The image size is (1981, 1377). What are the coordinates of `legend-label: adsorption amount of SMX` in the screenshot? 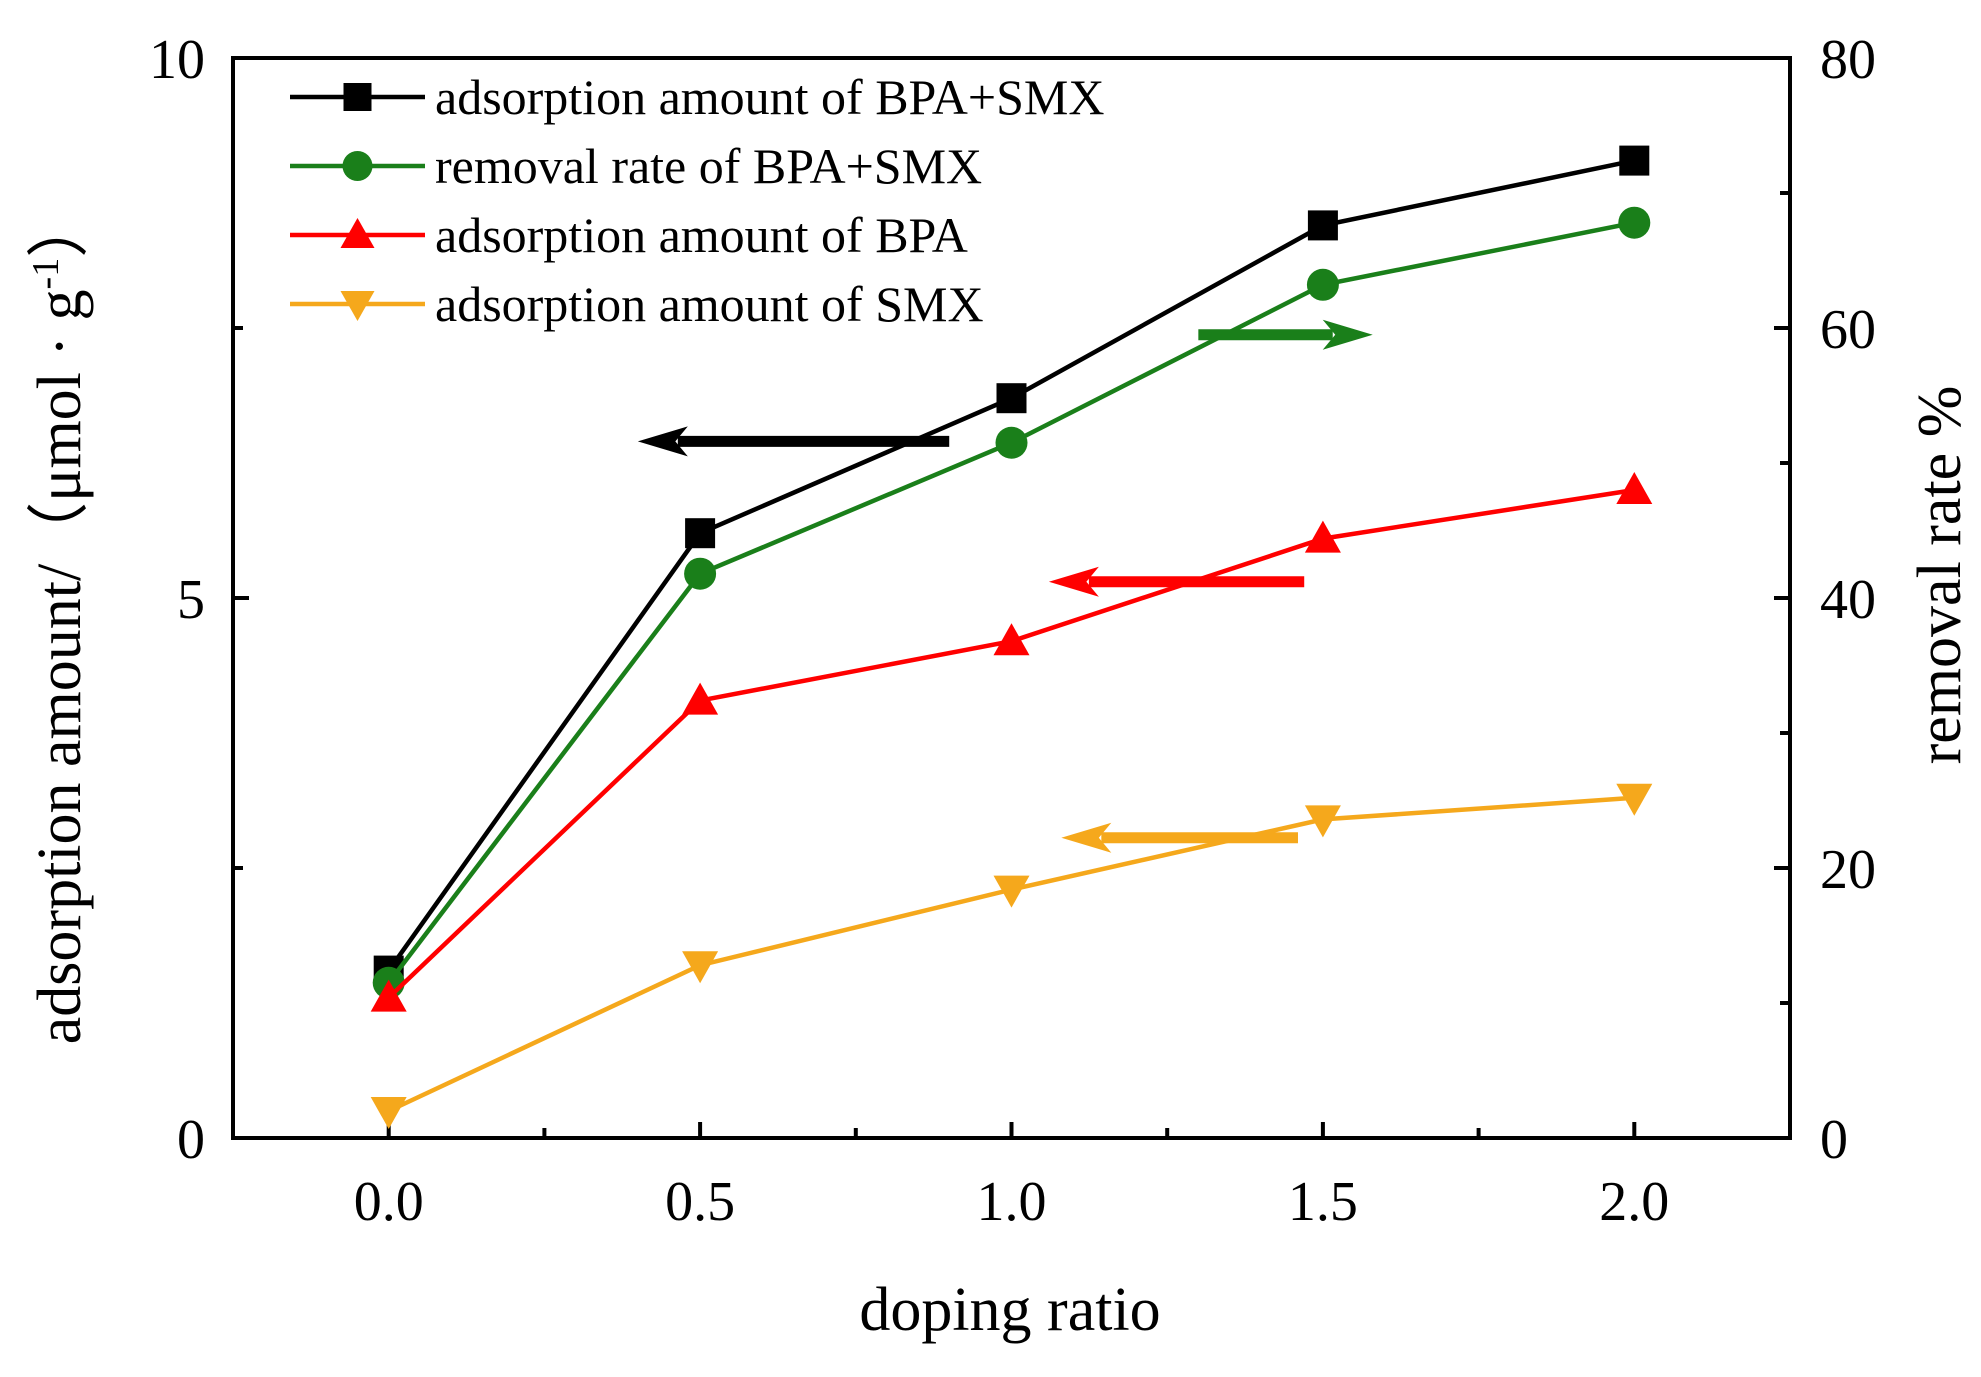 It's located at (709, 304).